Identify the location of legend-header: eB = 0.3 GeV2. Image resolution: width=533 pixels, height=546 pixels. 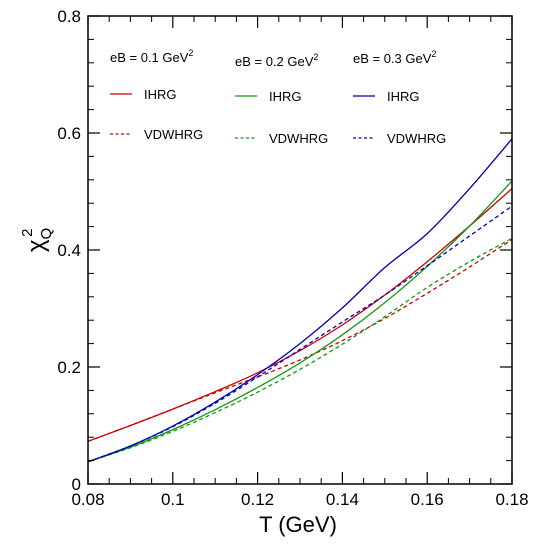
(394, 57).